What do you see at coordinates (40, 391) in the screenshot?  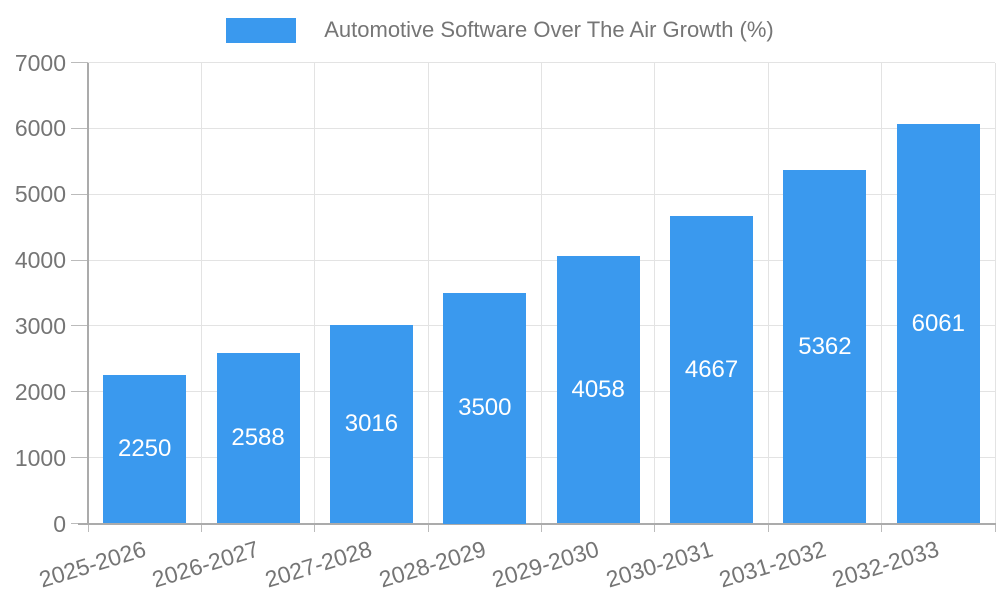 I see `y-axis-tick-label: 2000` at bounding box center [40, 391].